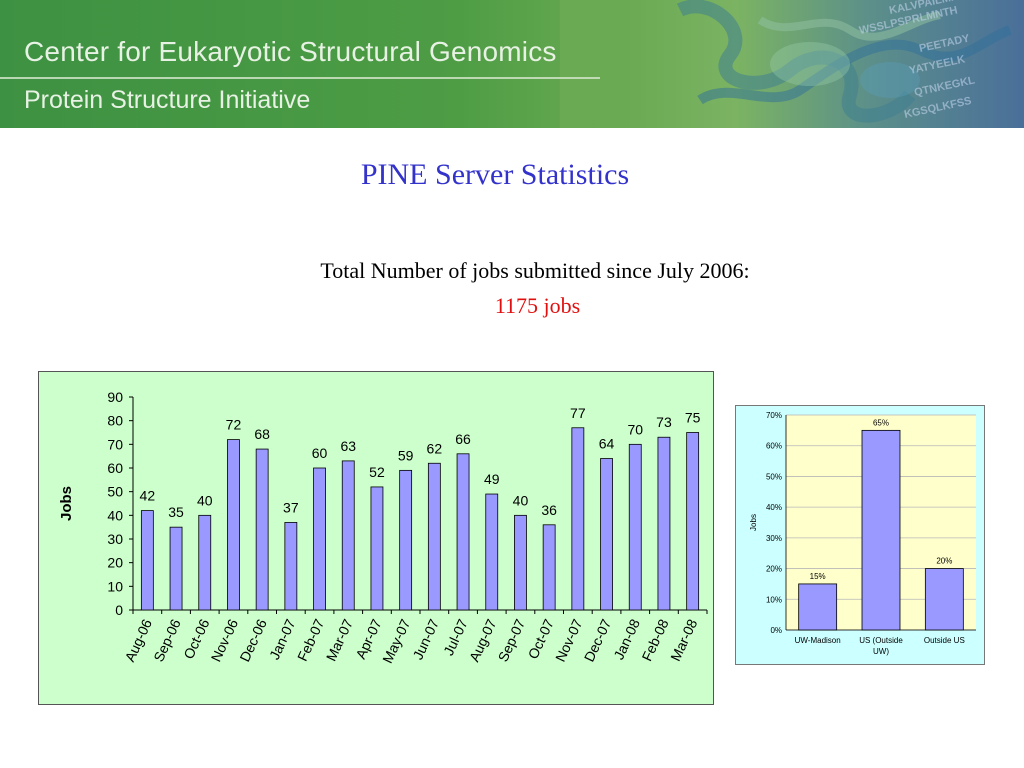 This screenshot has width=1024, height=768. What do you see at coordinates (425, 639) in the screenshot?
I see `x-tick-label: Jun-07` at bounding box center [425, 639].